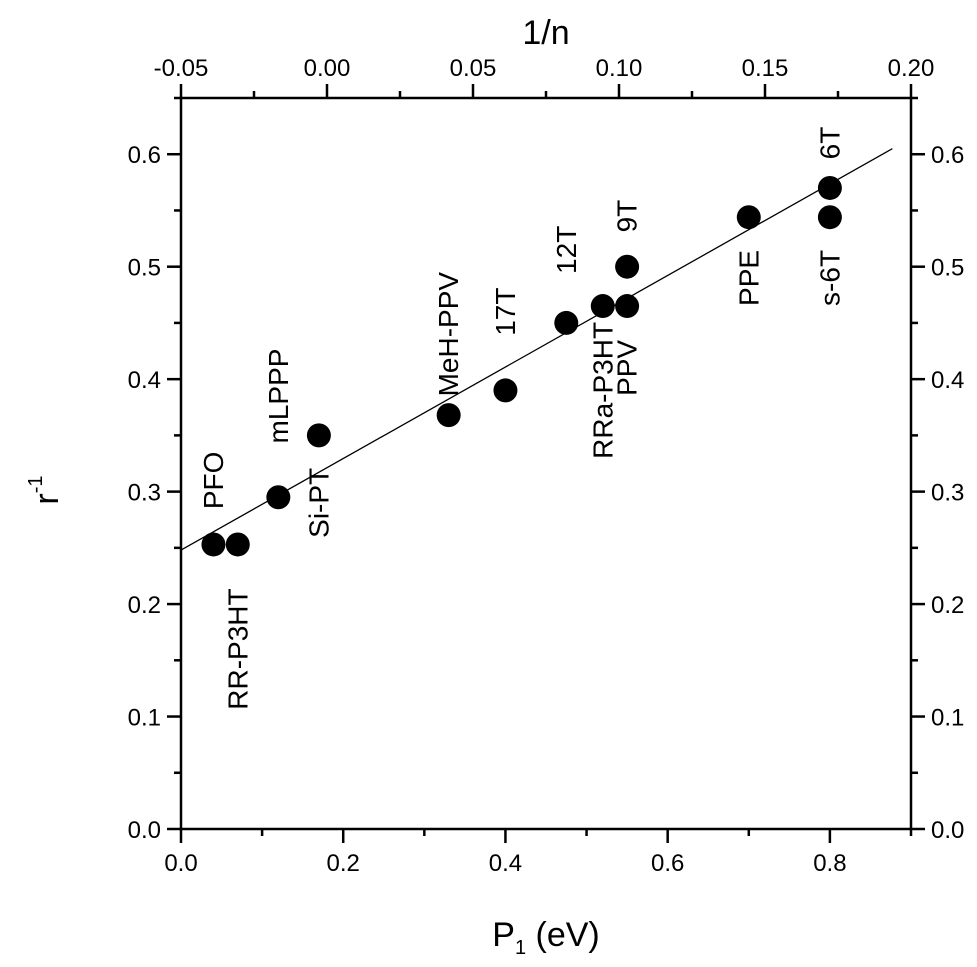 The image size is (977, 967). Describe the element at coordinates (144, 493) in the screenshot. I see `y-tick-label: 0.3` at that location.